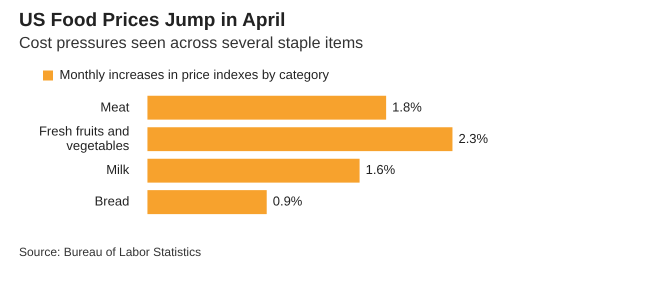 Image resolution: width=656 pixels, height=281 pixels. Describe the element at coordinates (118, 170) in the screenshot. I see `y-tick-label: Milk` at that location.